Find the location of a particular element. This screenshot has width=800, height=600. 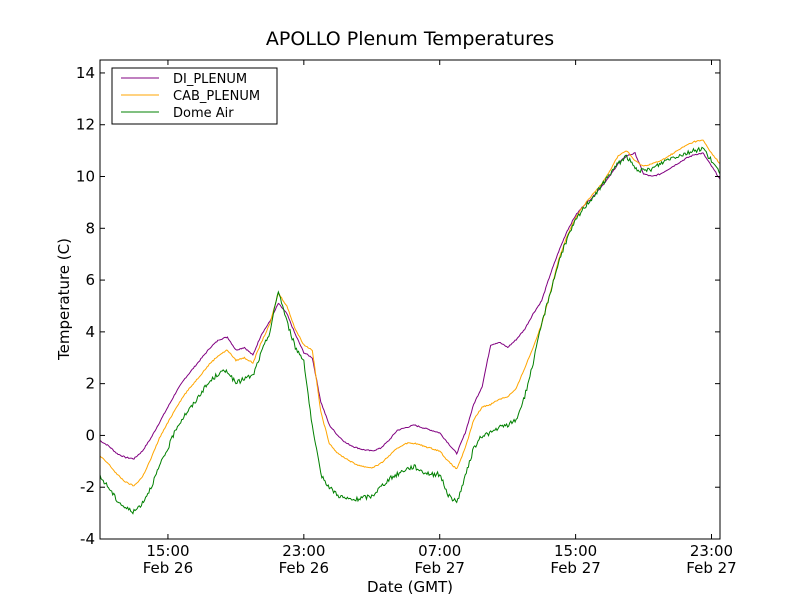

x-tick-time-label: 07:00 is located at coordinates (439, 551).